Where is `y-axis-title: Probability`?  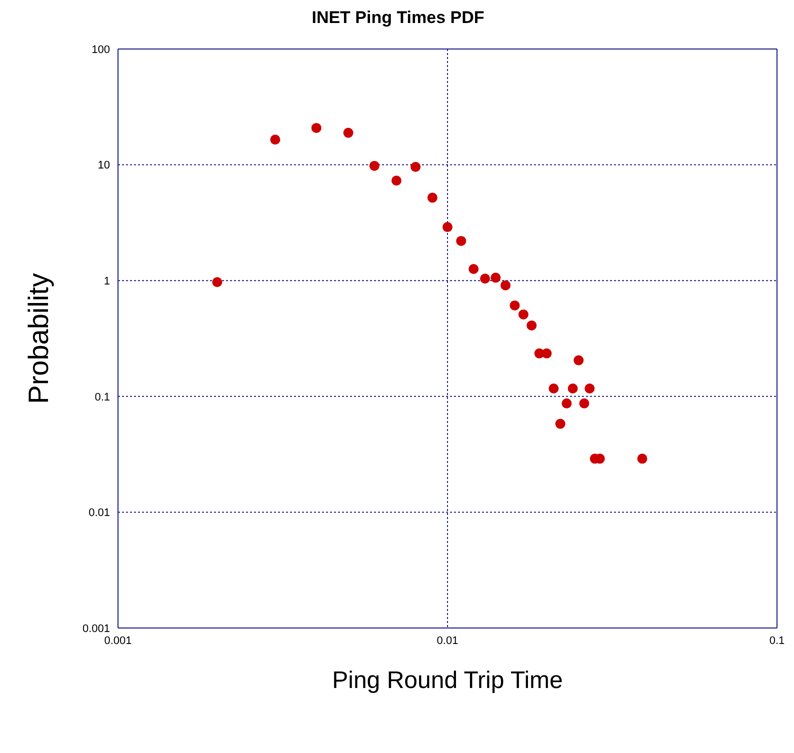
y-axis-title: Probability is located at coordinates (38, 338).